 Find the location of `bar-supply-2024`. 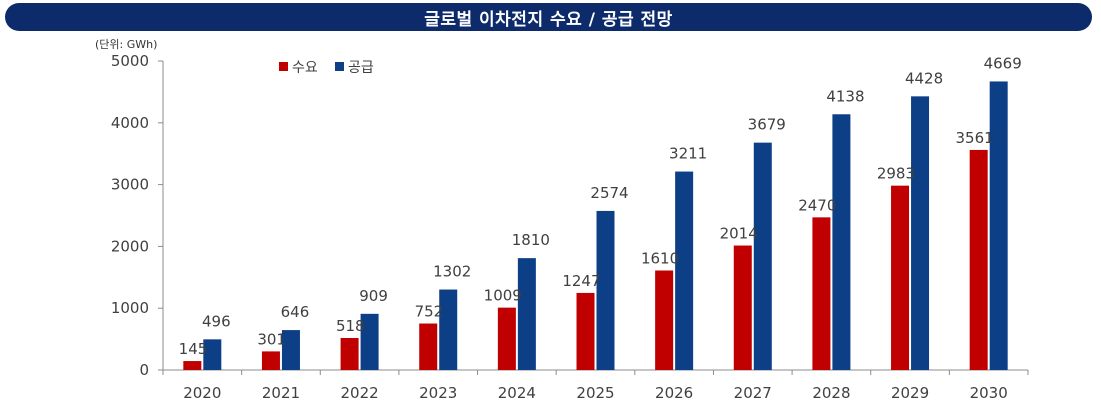

bar-supply-2024 is located at coordinates (526, 314).